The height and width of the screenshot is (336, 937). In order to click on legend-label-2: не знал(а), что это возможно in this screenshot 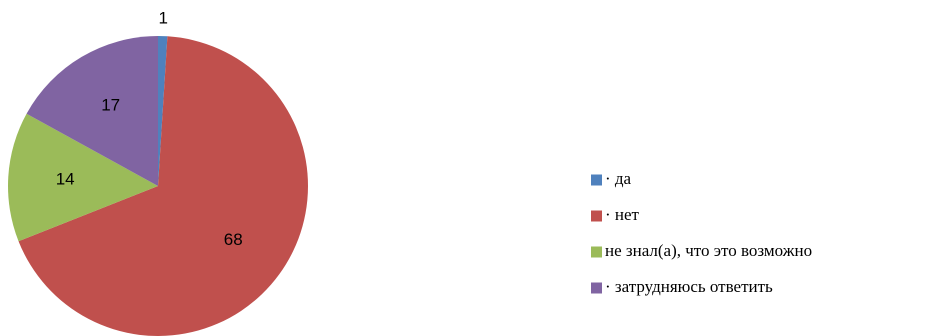, I will do `click(708, 250)`.